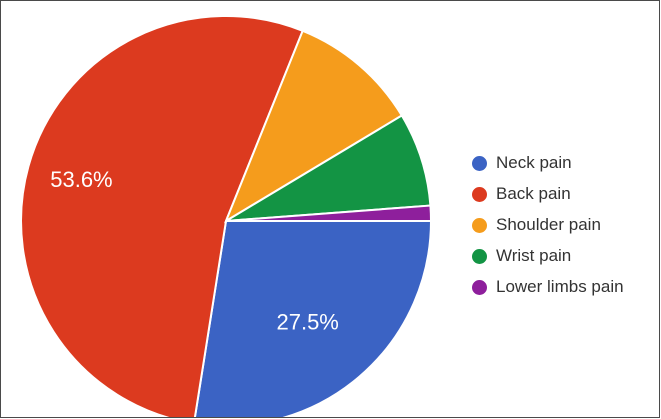 This screenshot has width=661, height=419. I want to click on data-label-back-pain: 53.6%, so click(81, 179).